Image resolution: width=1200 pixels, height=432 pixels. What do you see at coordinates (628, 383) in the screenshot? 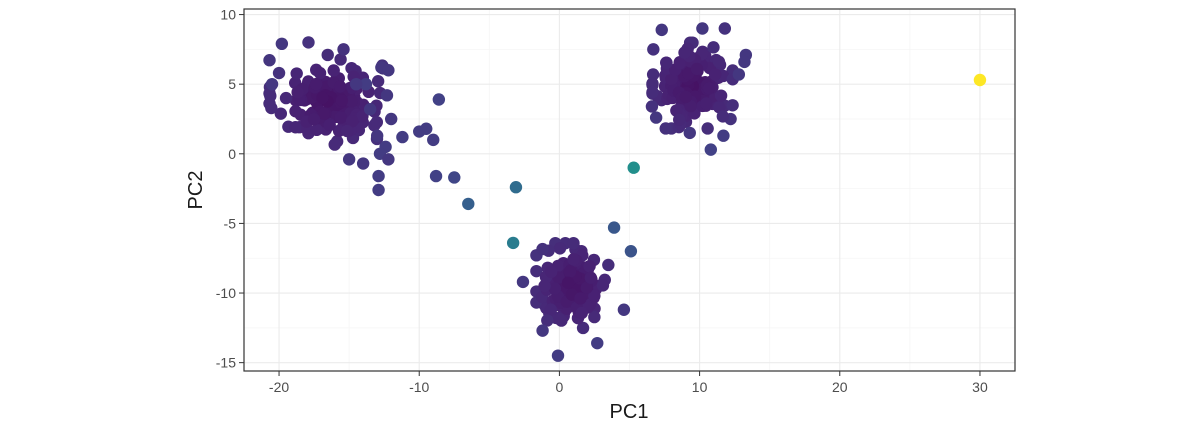
I see `x-axis-ticks: -20 -10 0 10 20 30` at bounding box center [628, 383].